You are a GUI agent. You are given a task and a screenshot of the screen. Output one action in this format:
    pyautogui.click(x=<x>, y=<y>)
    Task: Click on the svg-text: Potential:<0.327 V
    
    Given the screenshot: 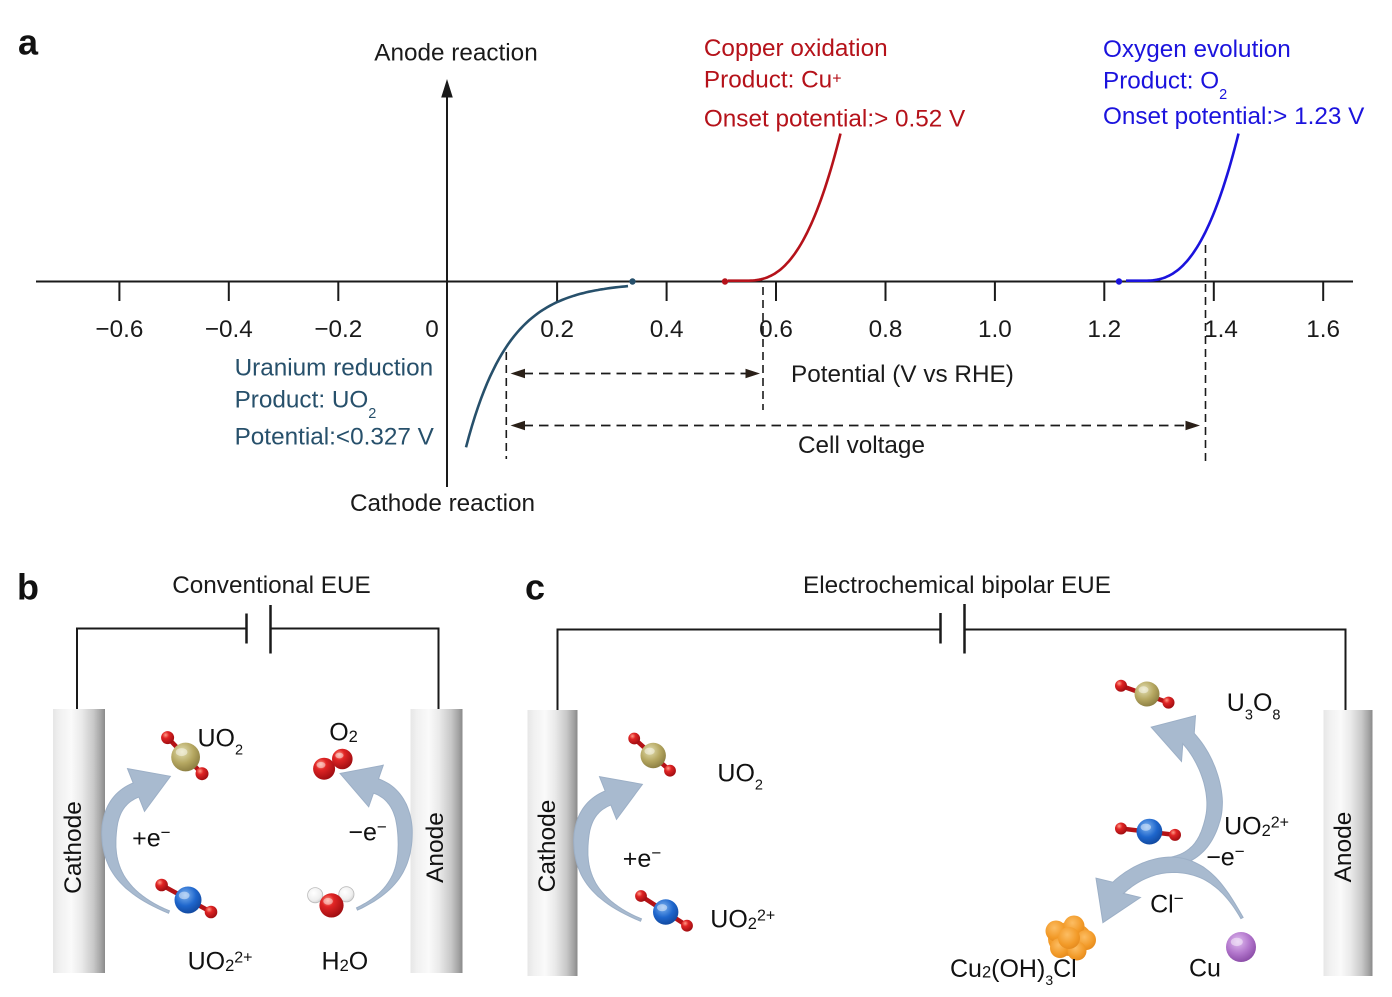 What is the action you would take?
    pyautogui.click(x=335, y=436)
    